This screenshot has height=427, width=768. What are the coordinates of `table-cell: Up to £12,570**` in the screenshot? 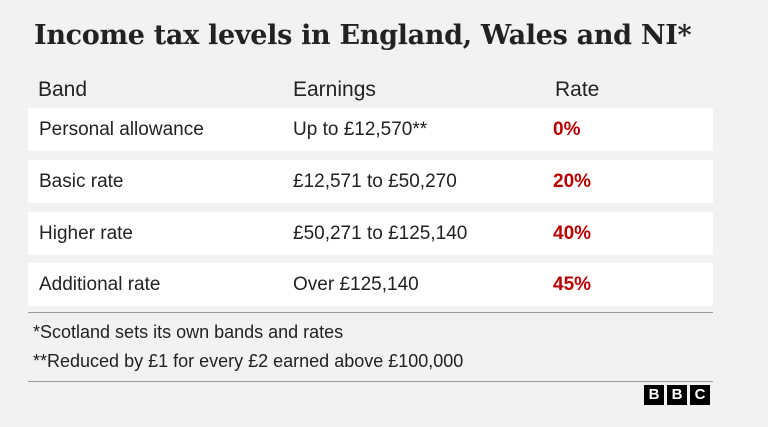 It's located at (360, 129).